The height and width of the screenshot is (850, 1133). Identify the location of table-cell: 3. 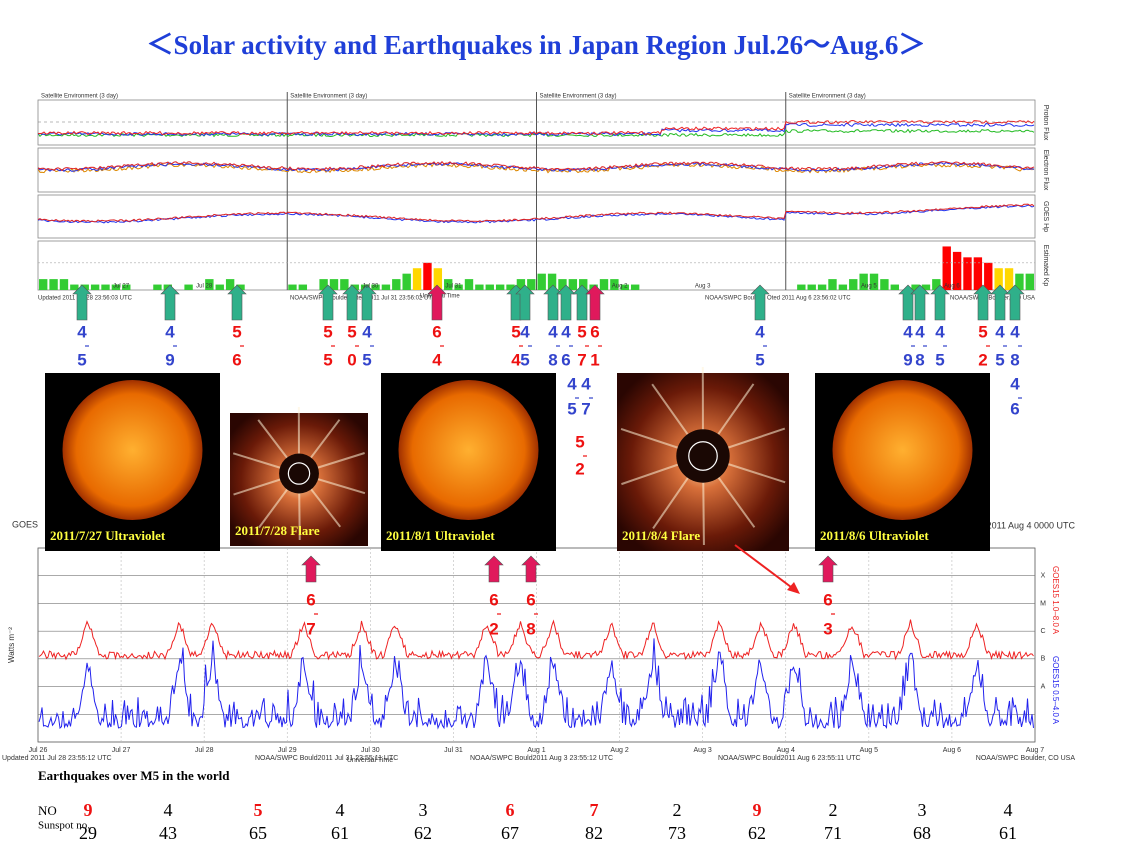
(922, 810).